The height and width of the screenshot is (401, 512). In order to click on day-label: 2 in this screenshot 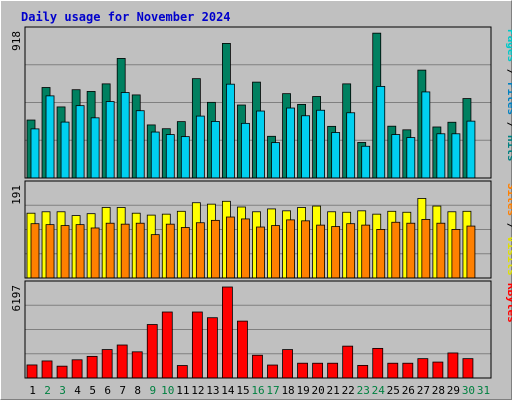, I will do `click(47, 390)`.